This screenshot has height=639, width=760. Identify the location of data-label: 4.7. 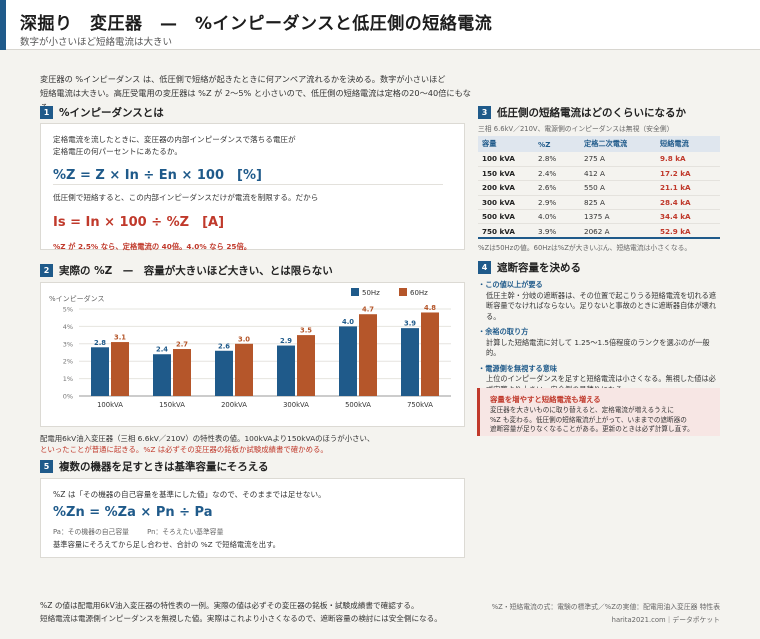
(368, 310).